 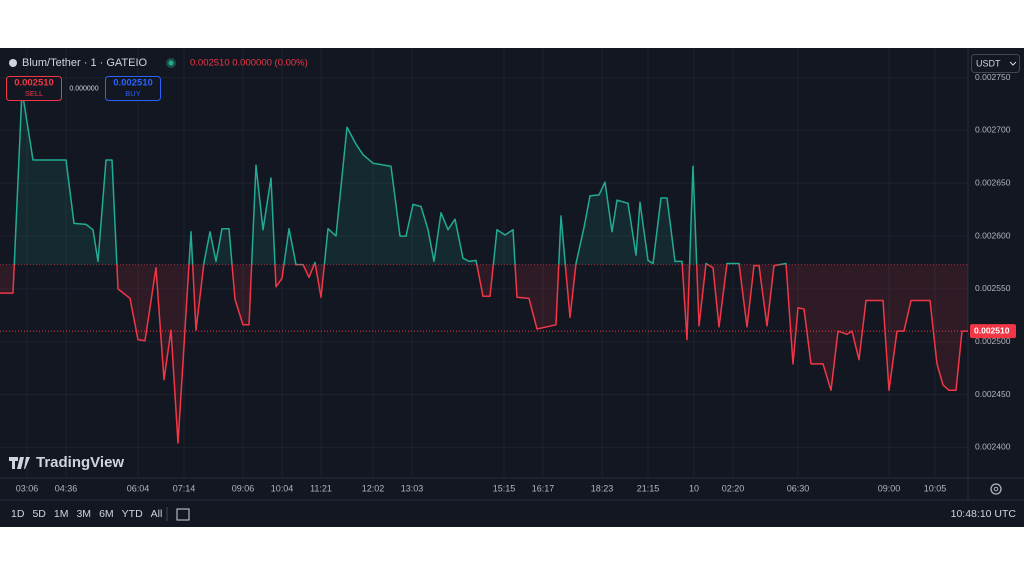 What do you see at coordinates (157, 514) in the screenshot?
I see `range-button: All` at bounding box center [157, 514].